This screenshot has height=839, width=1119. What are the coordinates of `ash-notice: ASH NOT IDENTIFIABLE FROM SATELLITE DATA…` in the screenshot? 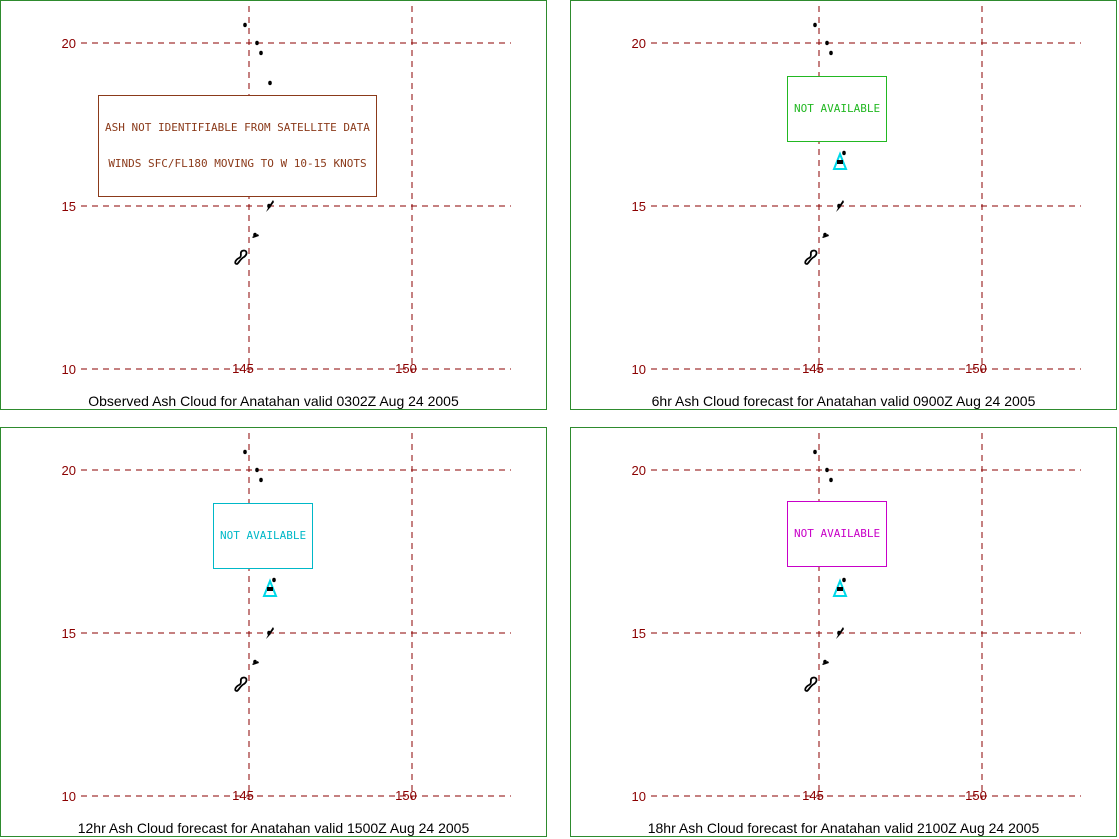 It's located at (237, 146).